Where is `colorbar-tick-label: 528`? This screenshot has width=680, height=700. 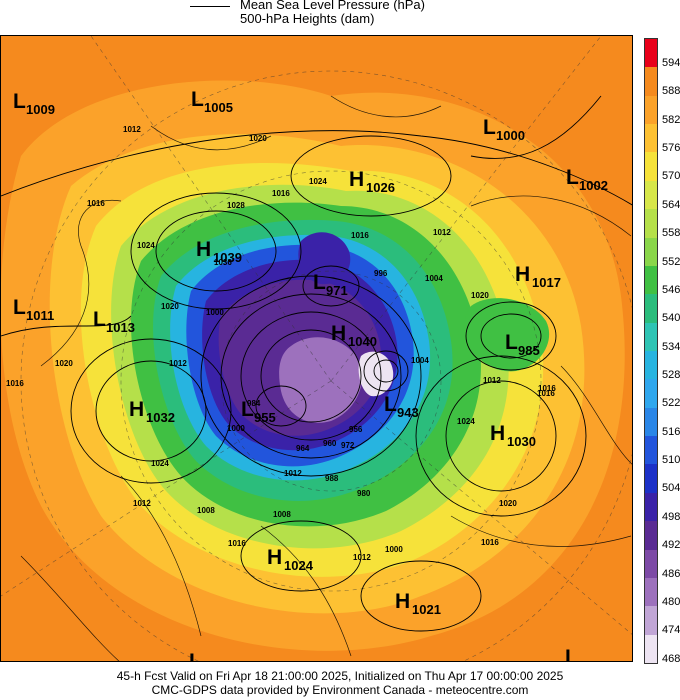 colorbar-tick-label: 528 is located at coordinates (671, 375).